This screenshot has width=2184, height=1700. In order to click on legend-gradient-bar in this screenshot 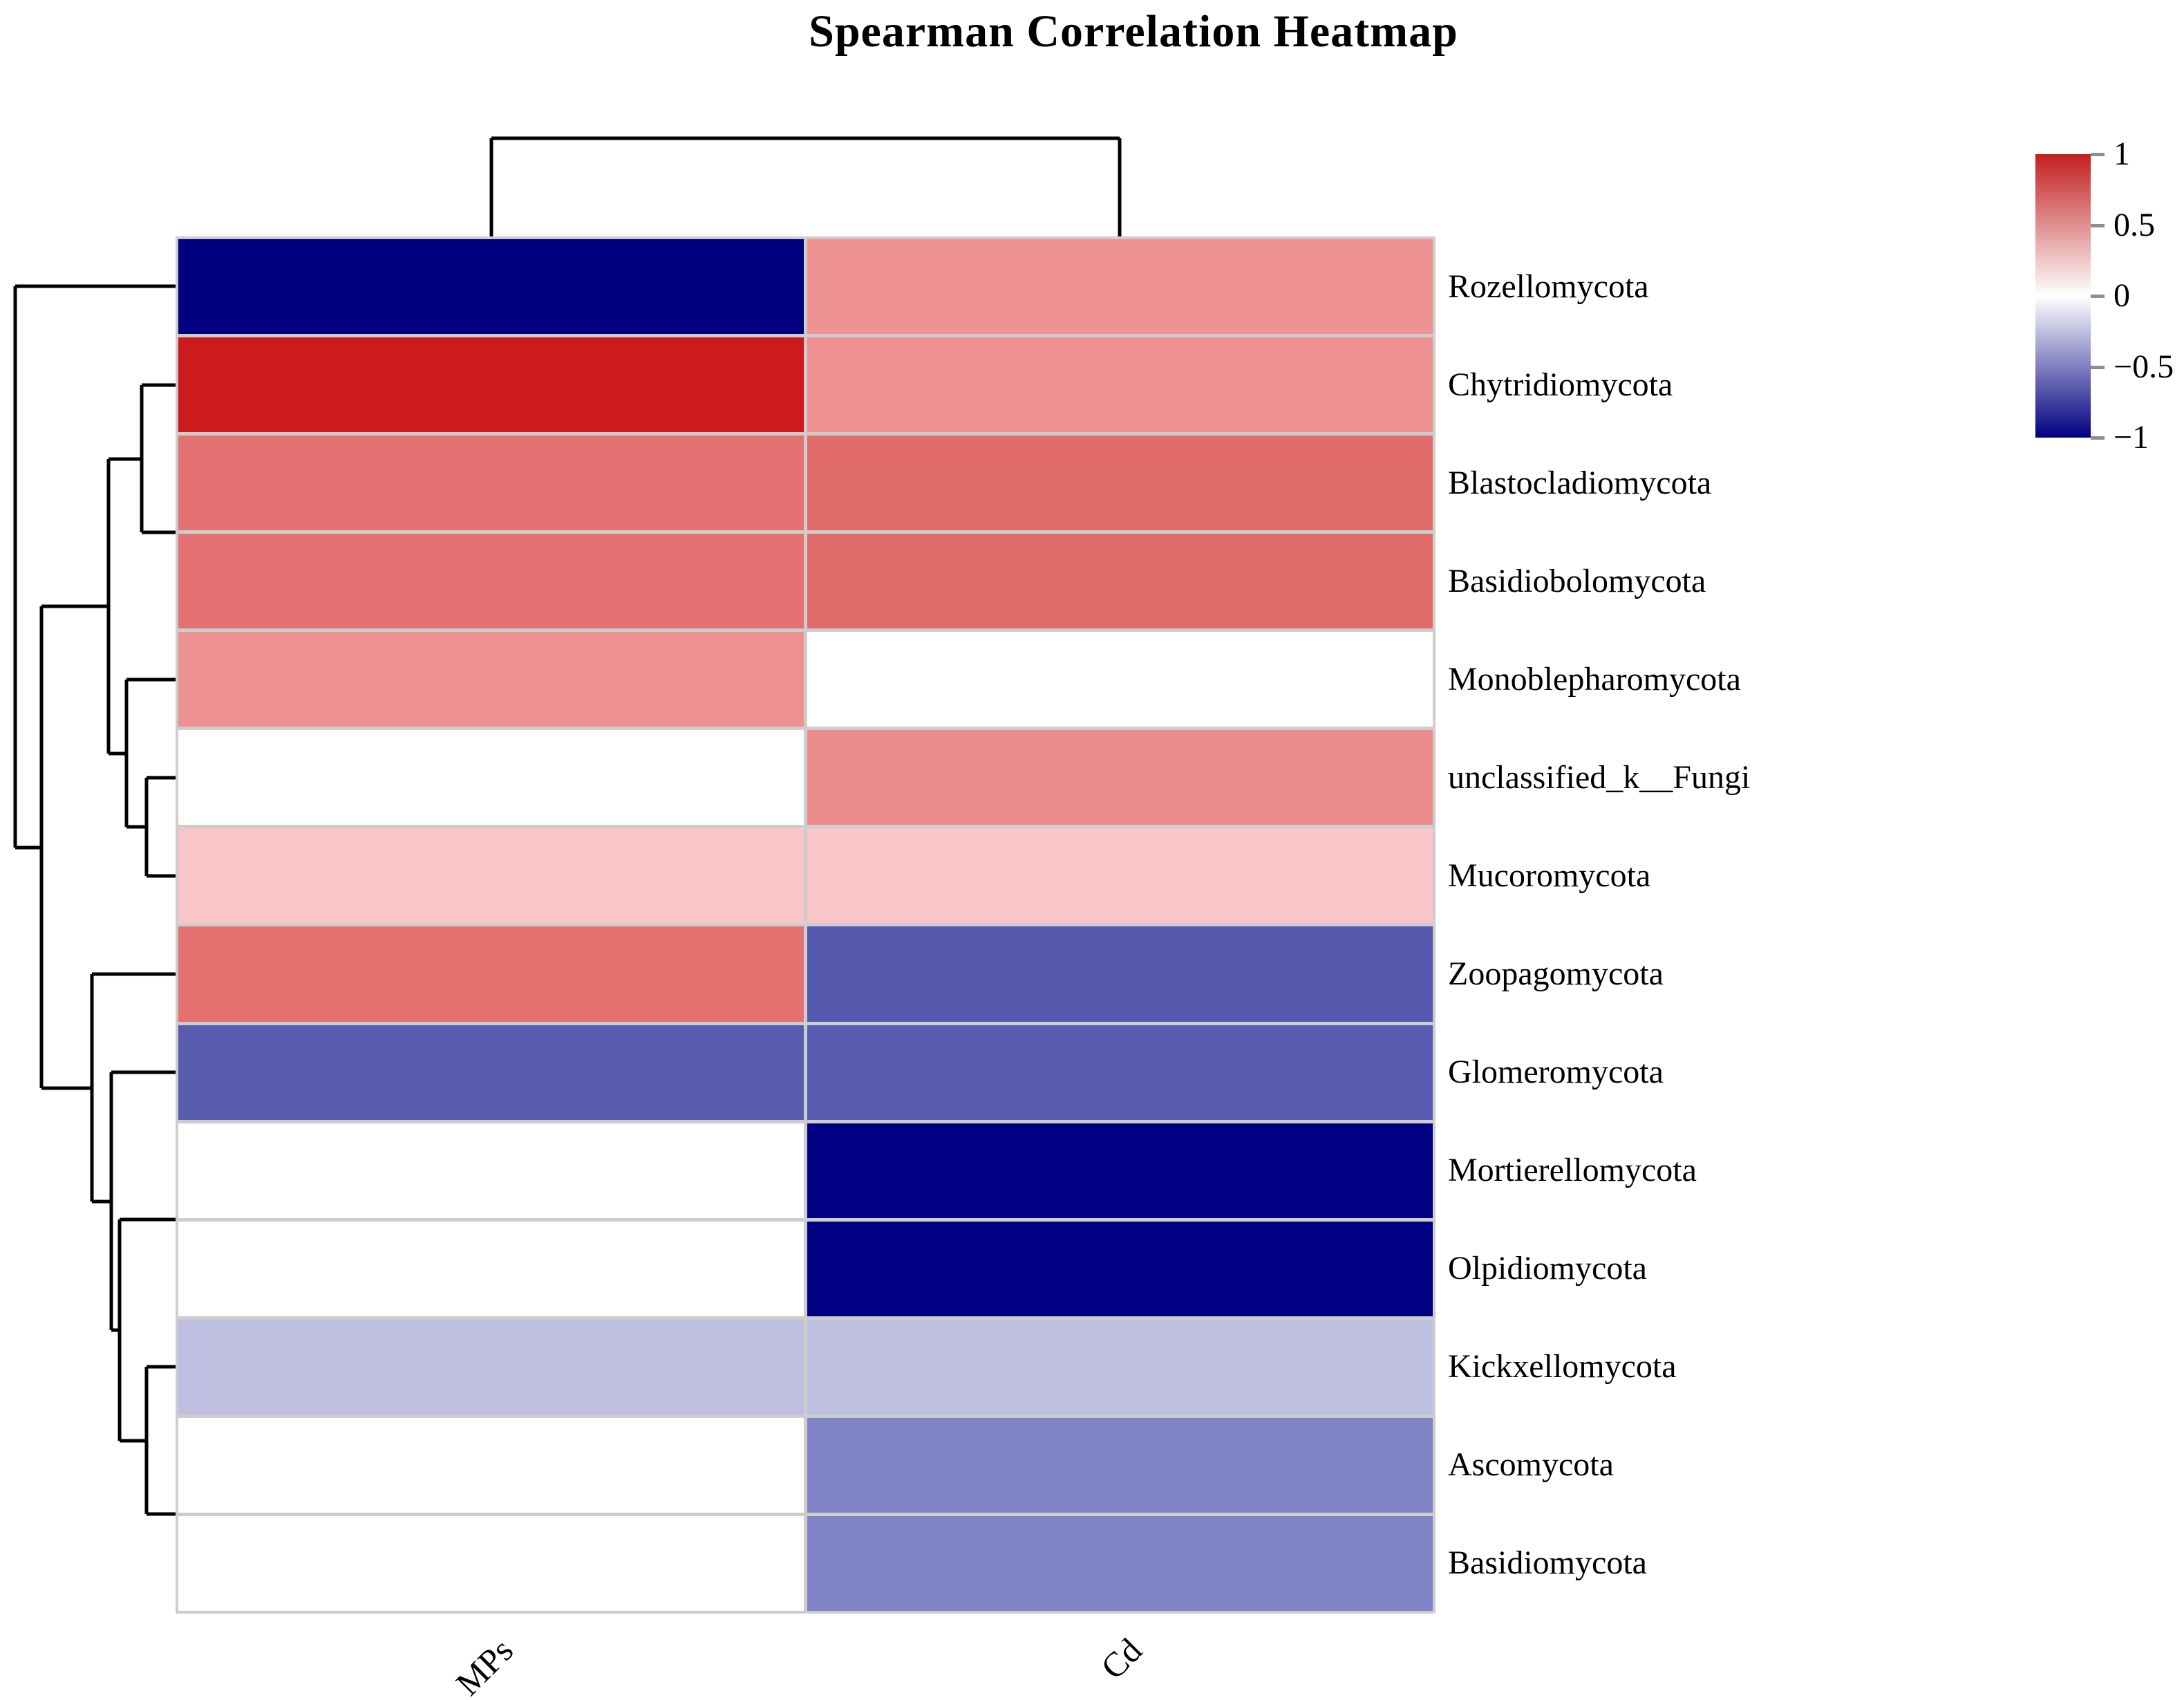, I will do `click(2063, 296)`.